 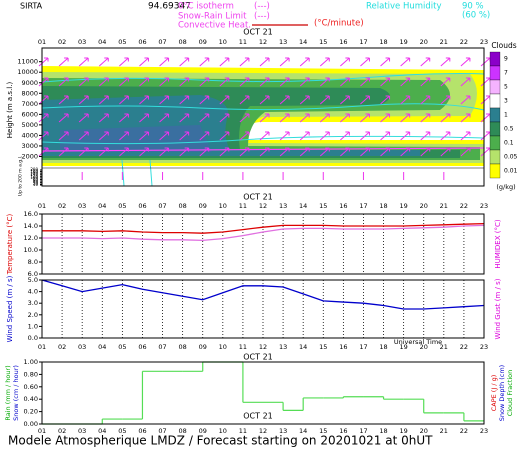 I want to click on x-tick-label: 18, so click(x=383, y=206).